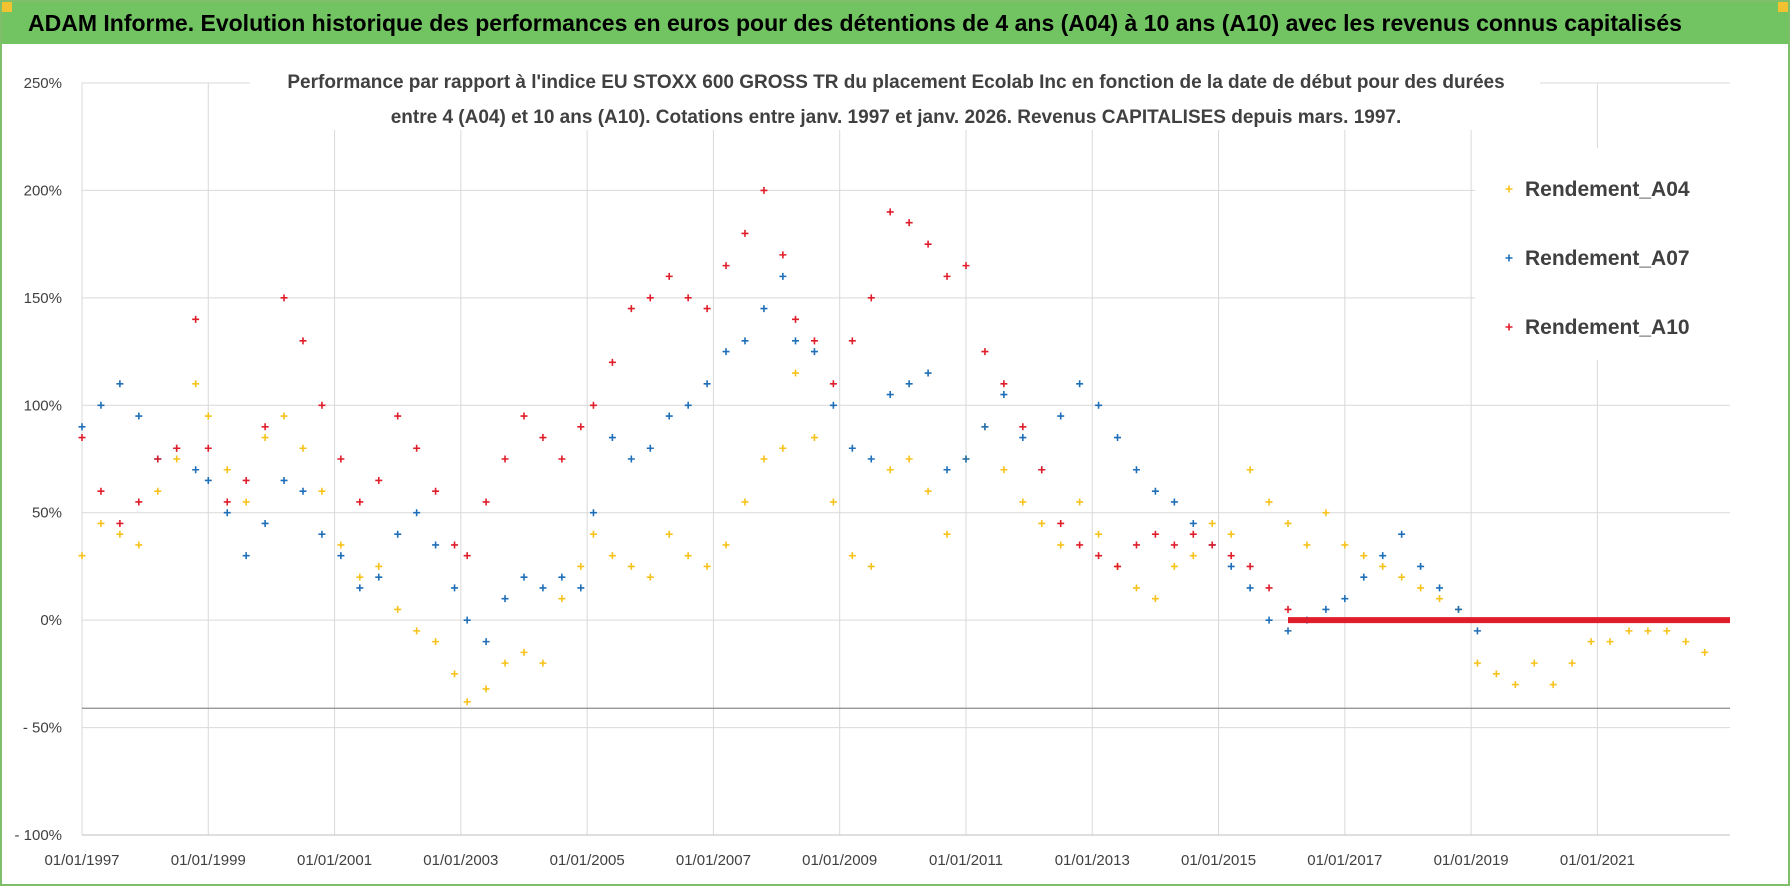  I want to click on x-tick-label: 01/01/2007, so click(713, 860).